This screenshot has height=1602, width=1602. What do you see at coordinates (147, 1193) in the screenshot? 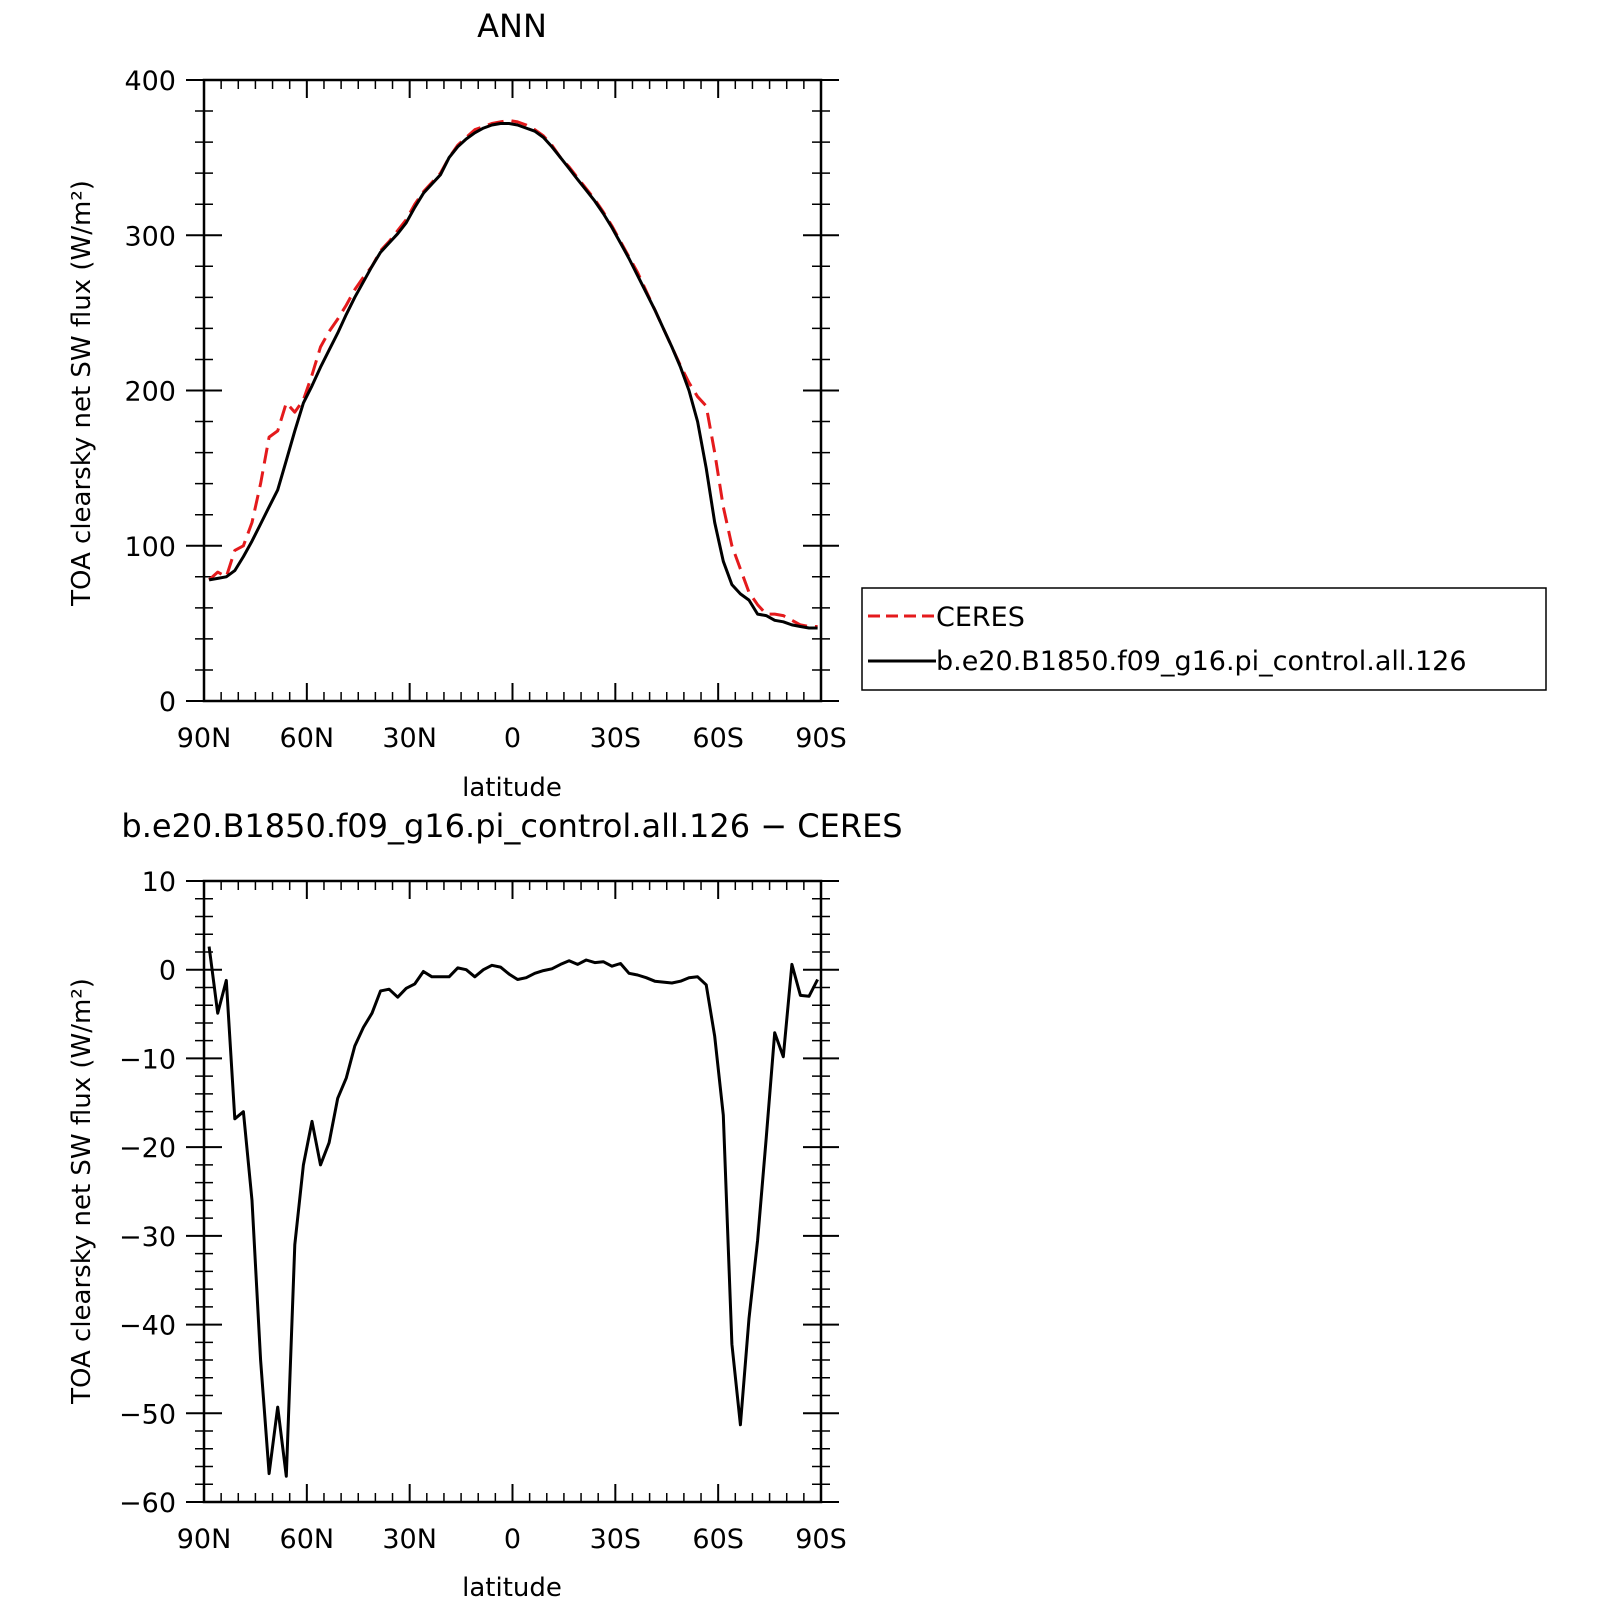
I see `bottom-panel-y-tick-labels: −60 −50 −40 −30 −20 −10 0 10` at bounding box center [147, 1193].